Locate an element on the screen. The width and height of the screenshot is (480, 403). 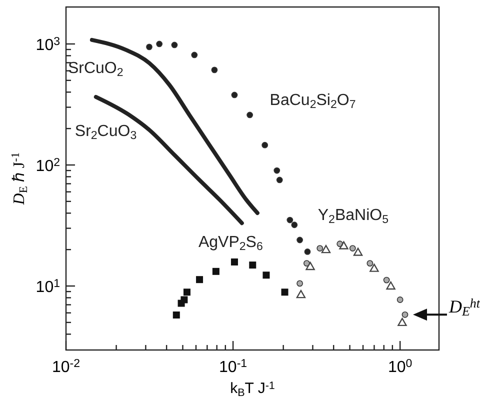
series-label: Y$_{2}$BaNiO$_{5}$ is located at coordinates (353, 216).